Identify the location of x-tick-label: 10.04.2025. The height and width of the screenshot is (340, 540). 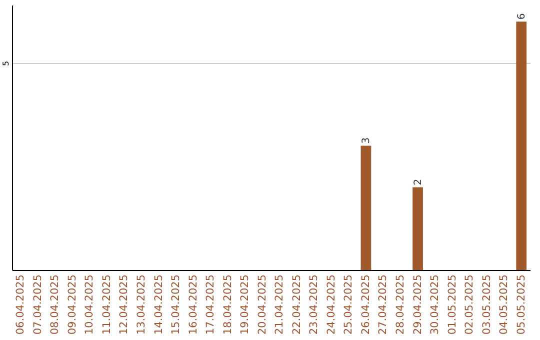
(90, 304).